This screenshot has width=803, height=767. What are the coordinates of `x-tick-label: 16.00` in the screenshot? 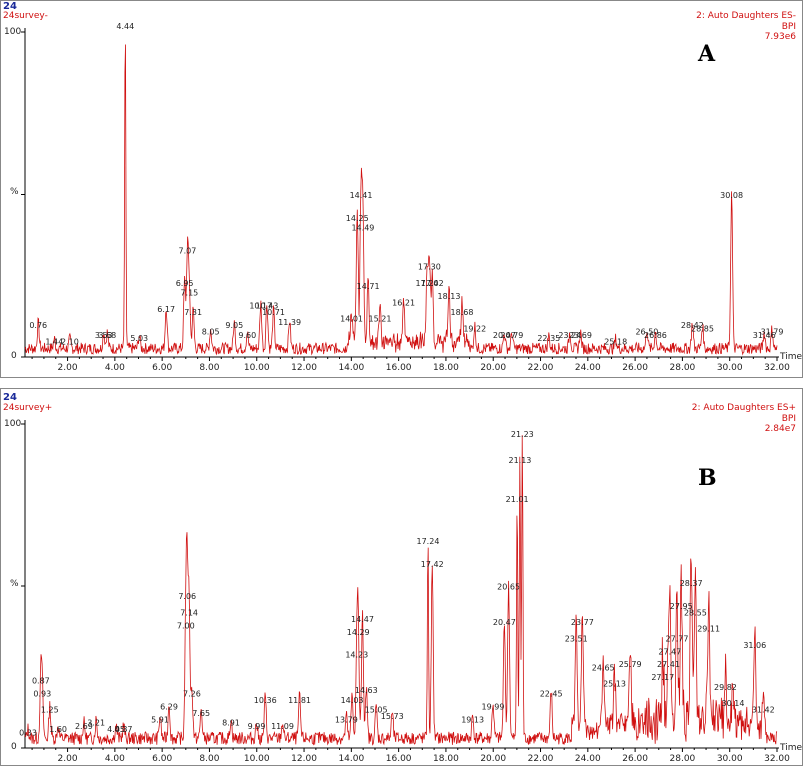 It's located at (399, 759).